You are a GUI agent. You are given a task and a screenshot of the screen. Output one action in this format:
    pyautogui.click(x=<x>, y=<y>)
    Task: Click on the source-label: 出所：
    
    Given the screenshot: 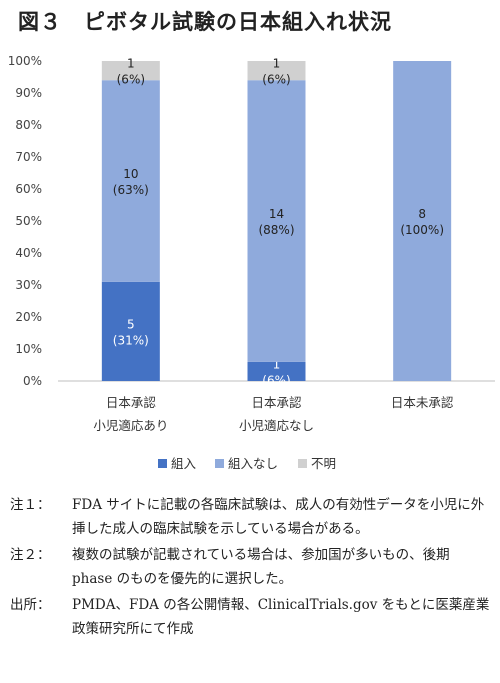 What is the action you would take?
    pyautogui.click(x=30, y=605)
    